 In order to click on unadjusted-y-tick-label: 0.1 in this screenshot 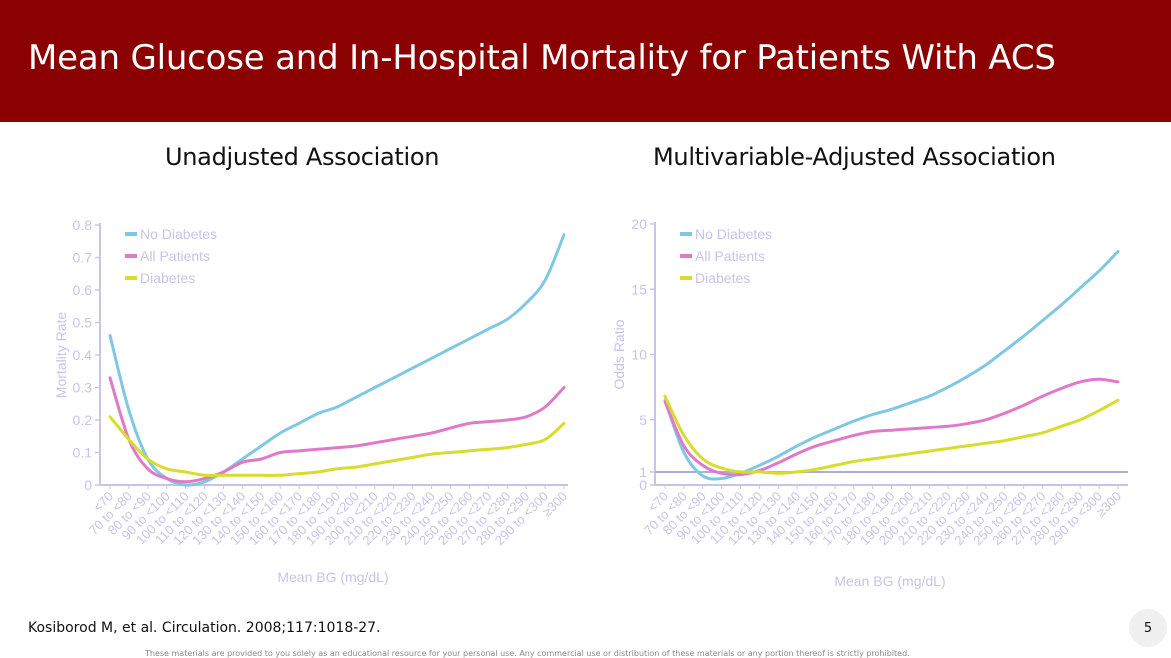, I will do `click(83, 453)`.